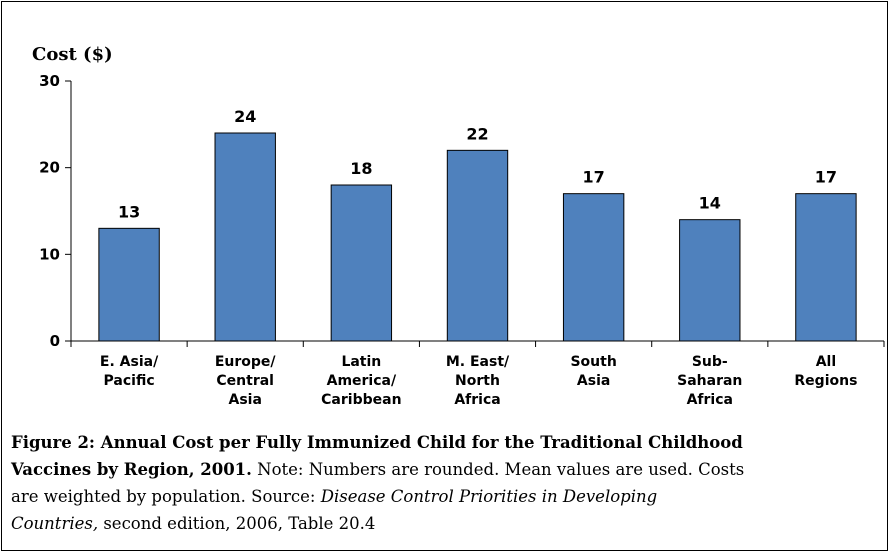 The height and width of the screenshot is (554, 891). I want to click on caption-line-3-italic: Disease Control Priorities in Developing, so click(489, 496).